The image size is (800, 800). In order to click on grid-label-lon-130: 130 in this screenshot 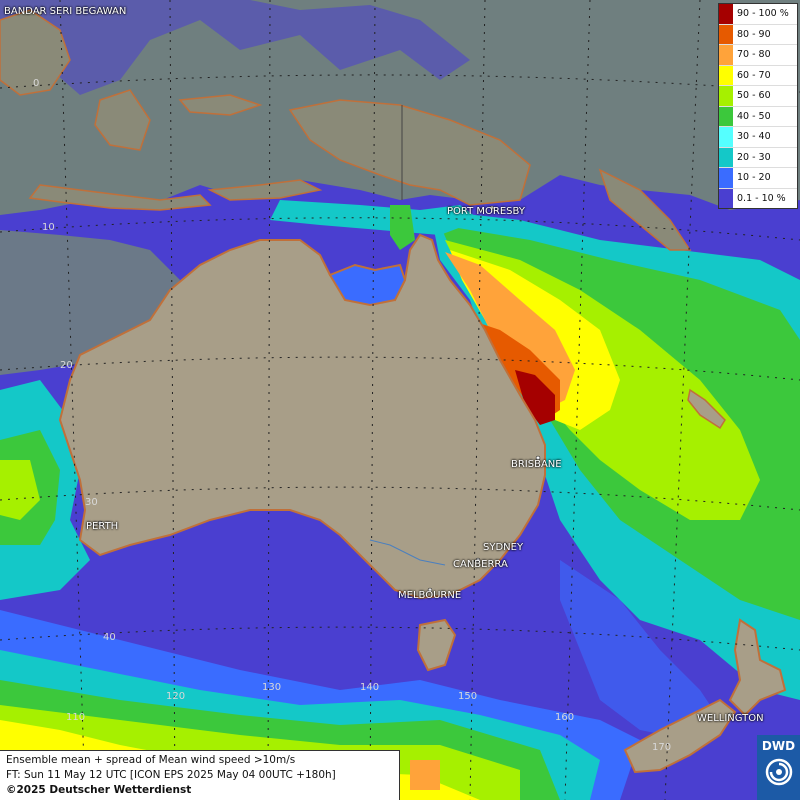, I will do `click(272, 687)`.